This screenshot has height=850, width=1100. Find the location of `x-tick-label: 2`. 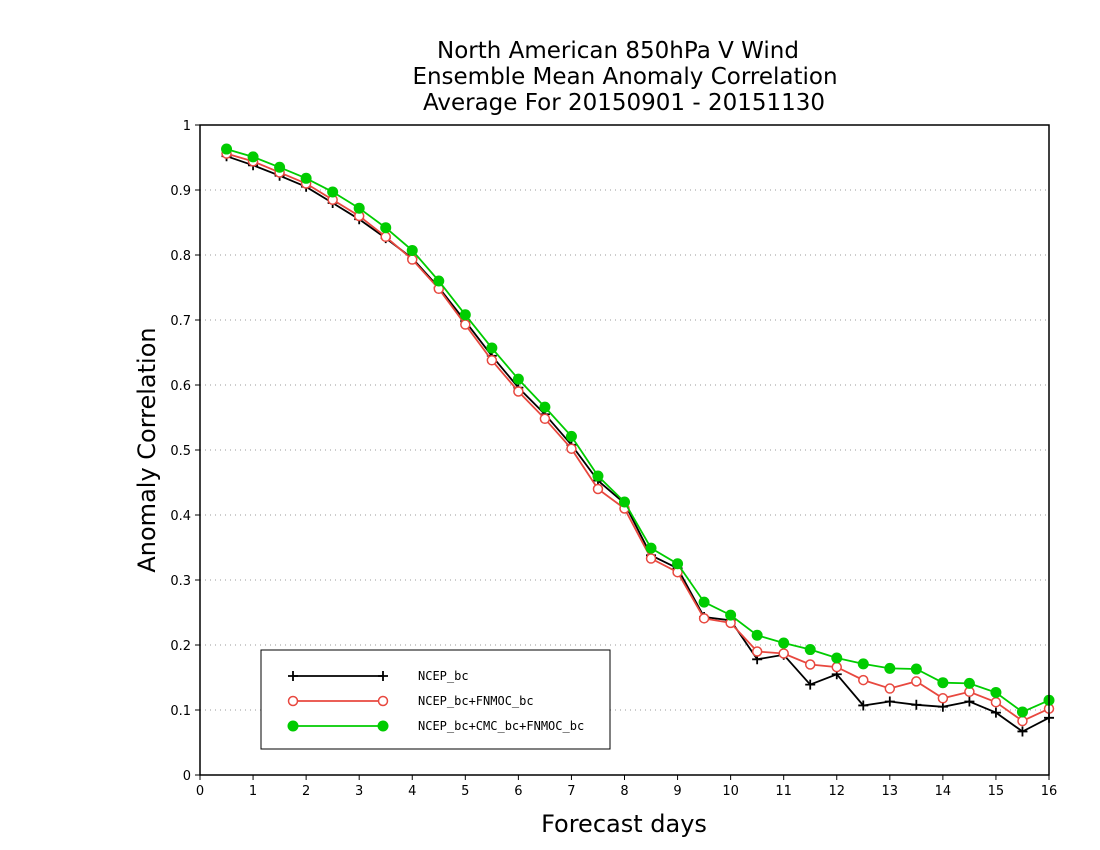

x-tick-label: 2 is located at coordinates (306, 791).